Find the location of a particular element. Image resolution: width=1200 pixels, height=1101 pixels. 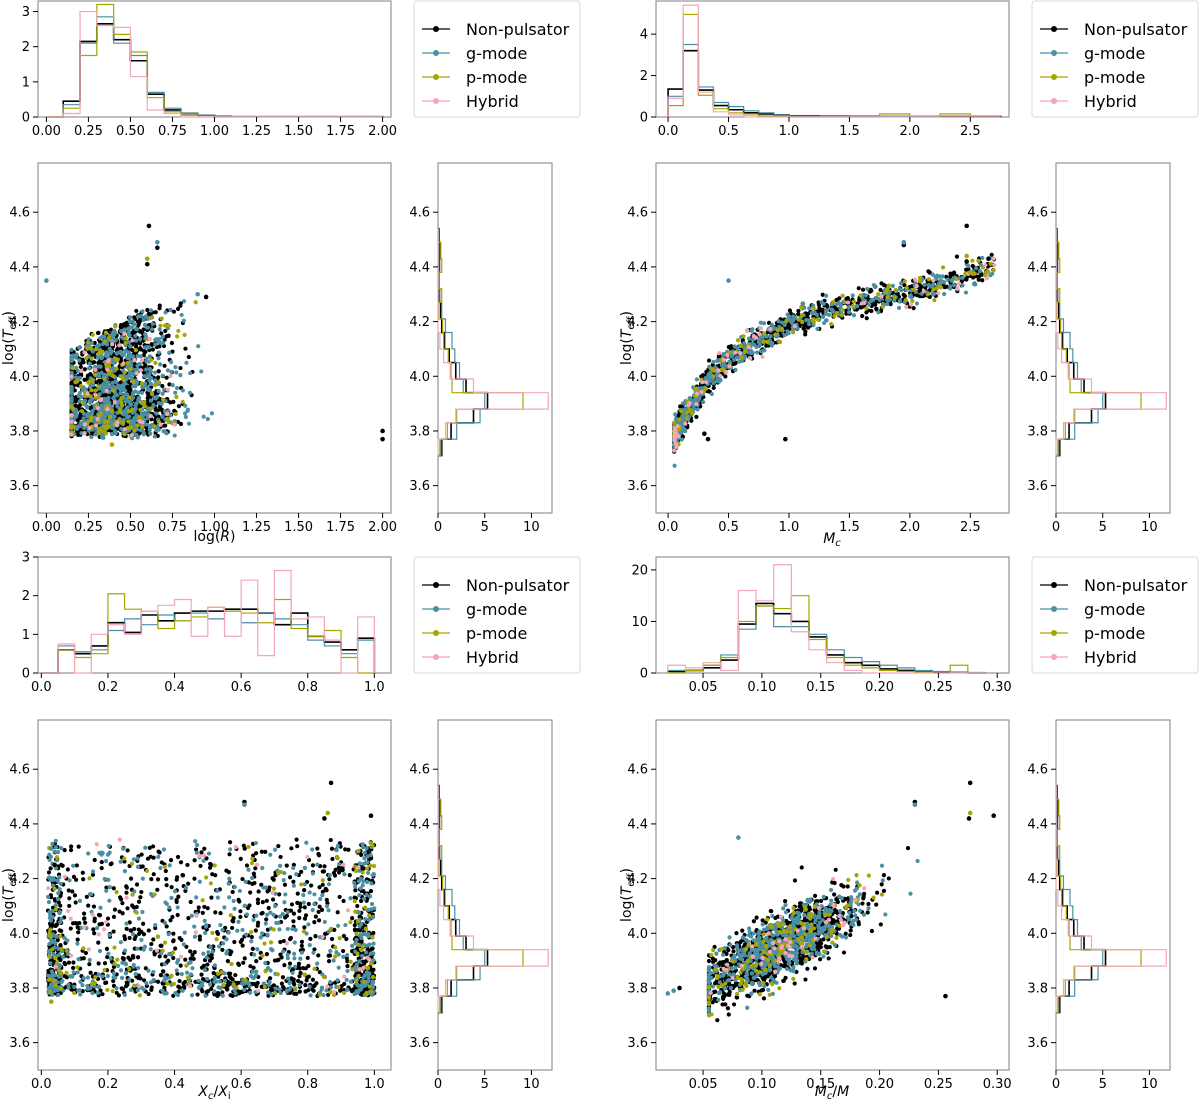

scatter-frame-Mc is located at coordinates (832, 338).